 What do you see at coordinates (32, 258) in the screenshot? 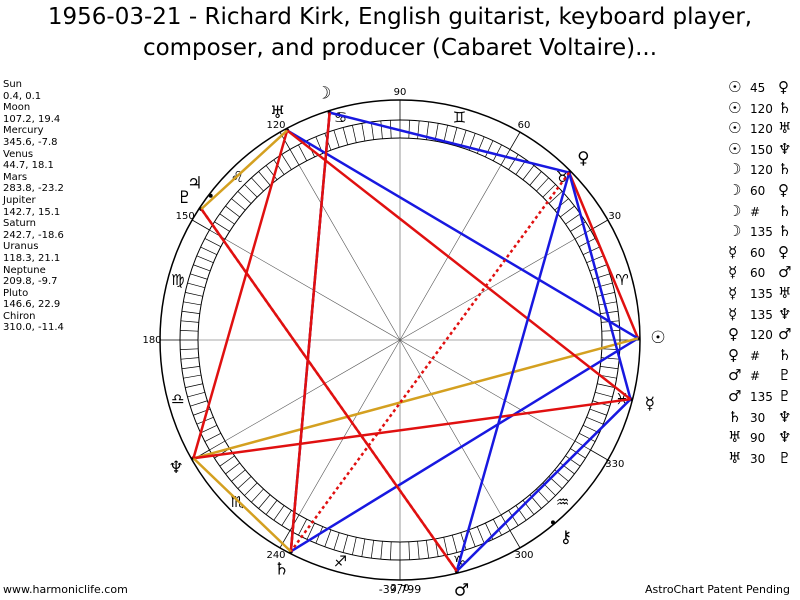
I see `planet-coords: 118.3, 21.1` at bounding box center [32, 258].